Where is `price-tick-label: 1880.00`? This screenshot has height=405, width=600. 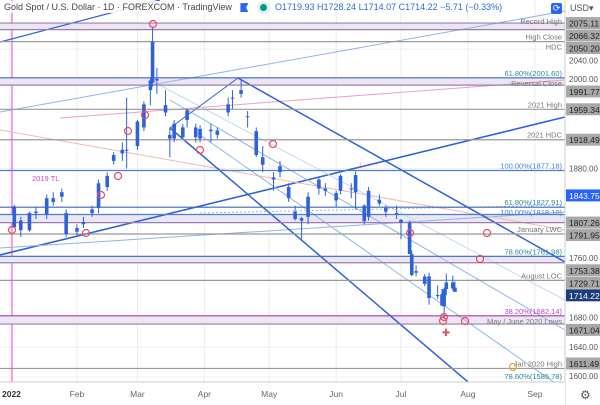
price-tick-label: 1880.00 is located at coordinates (583, 168).